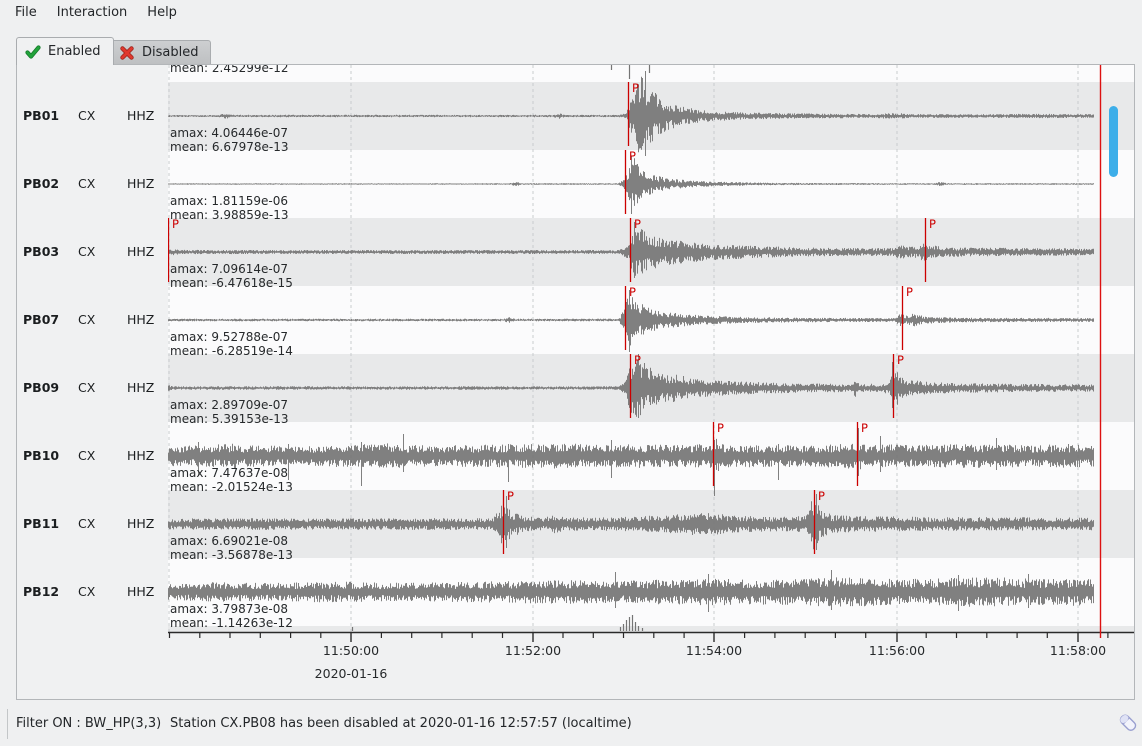 The width and height of the screenshot is (1142, 746). I want to click on menu-item-help: Help, so click(162, 12).